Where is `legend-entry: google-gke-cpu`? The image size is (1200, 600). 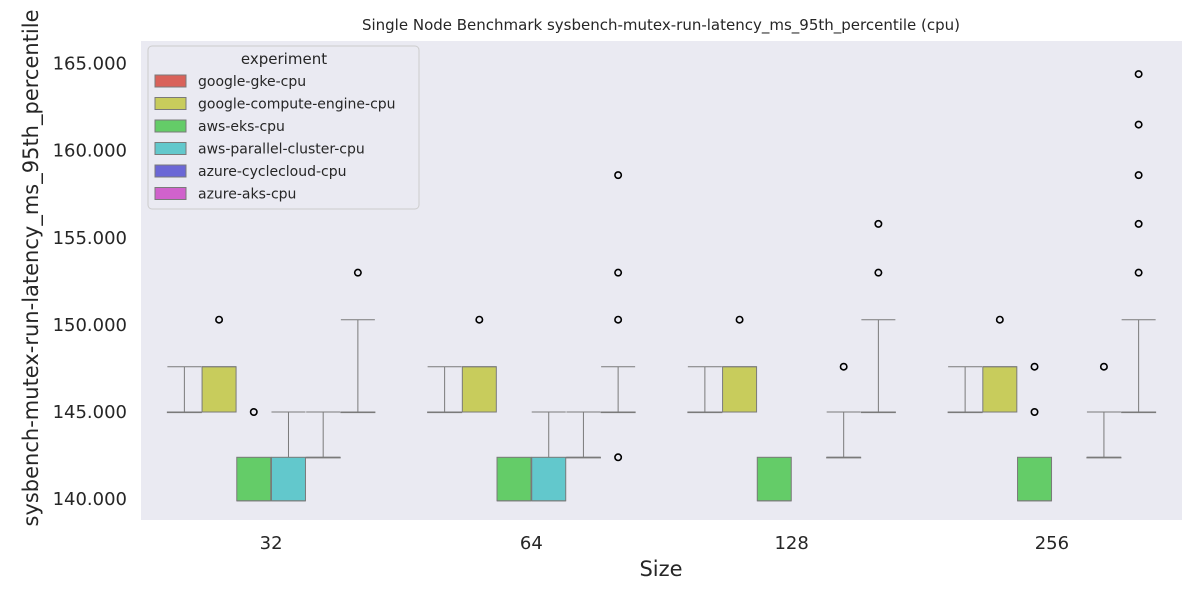
legend-entry: google-gke-cpu is located at coordinates (252, 82).